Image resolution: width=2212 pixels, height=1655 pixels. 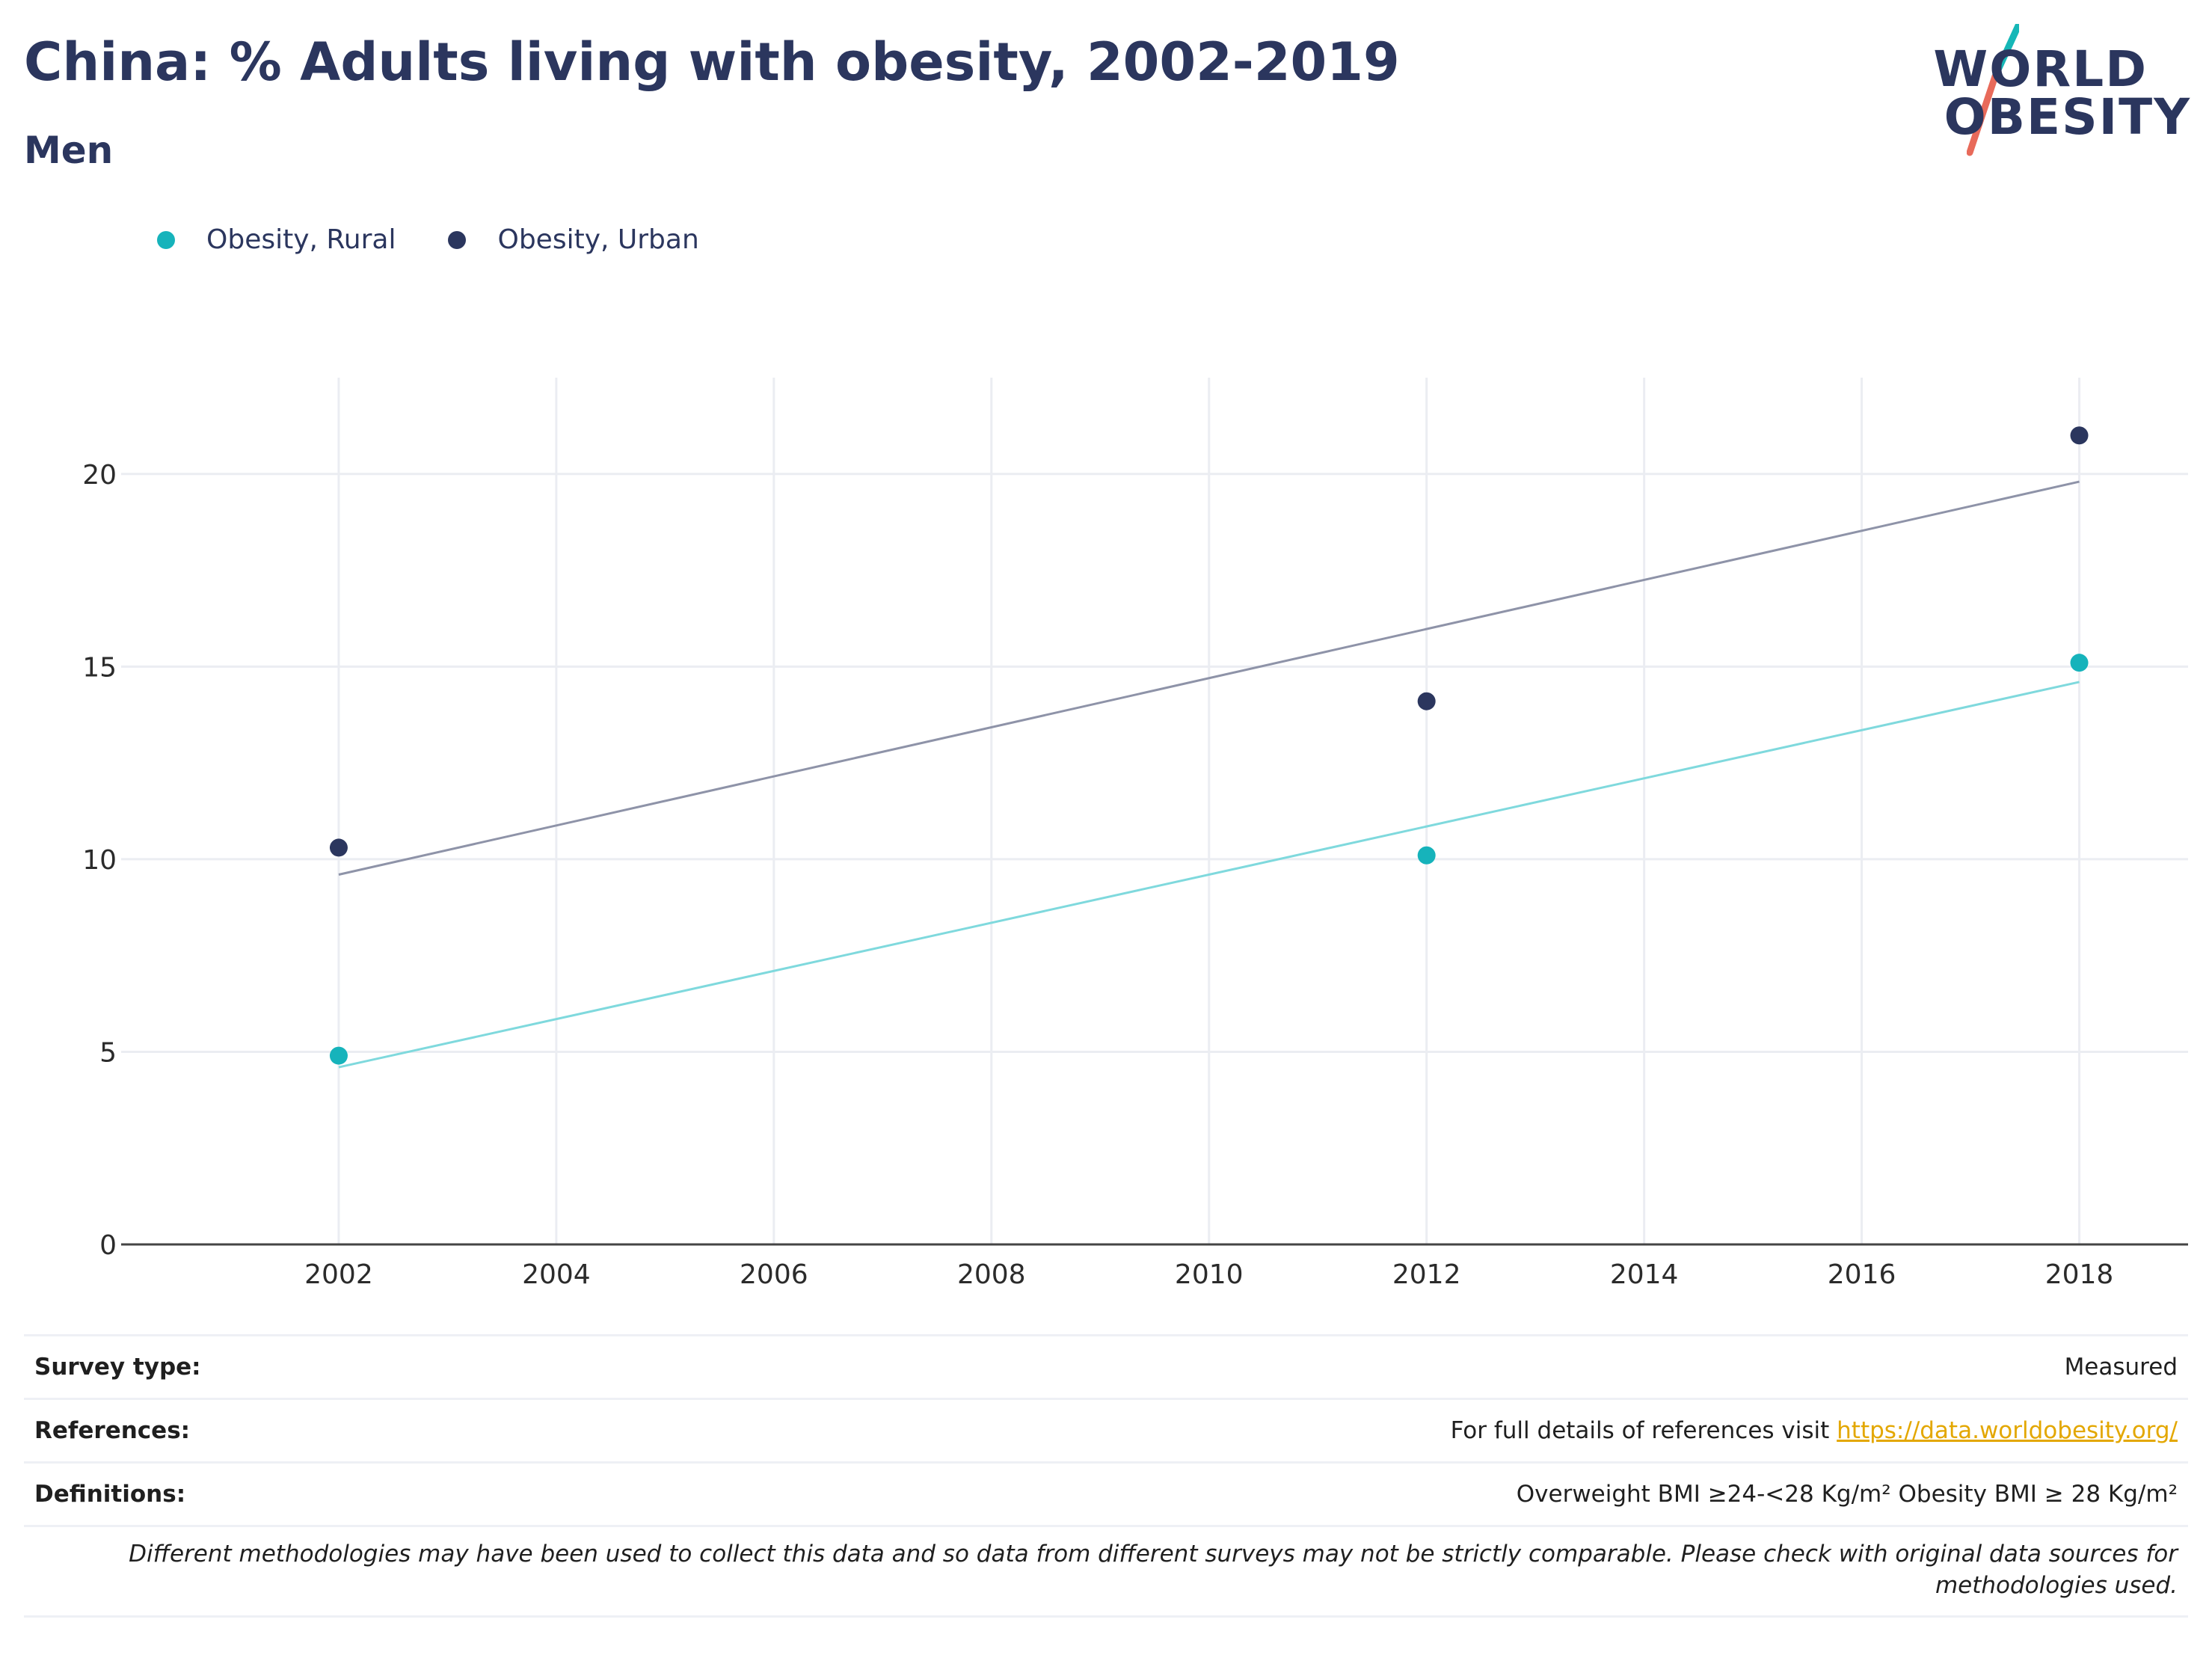 What do you see at coordinates (2121, 1367) in the screenshot?
I see `survey-type-value: Measured` at bounding box center [2121, 1367].